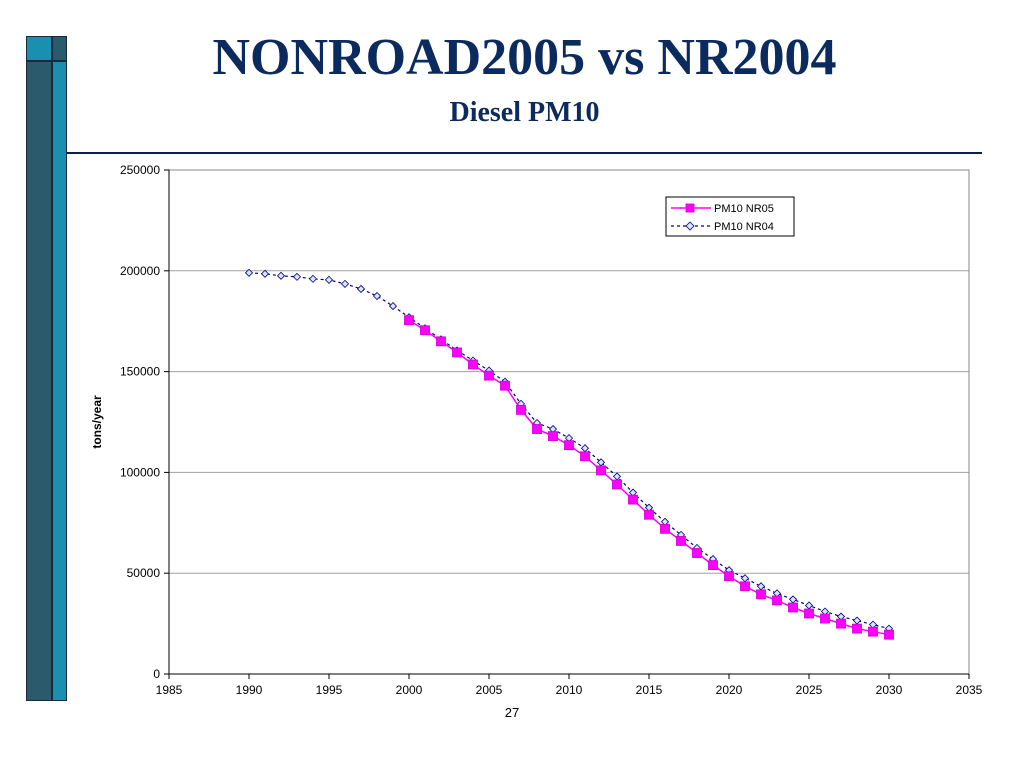 This screenshot has height=768, width=1024. I want to click on sidebar-bar-dark, so click(39, 381).